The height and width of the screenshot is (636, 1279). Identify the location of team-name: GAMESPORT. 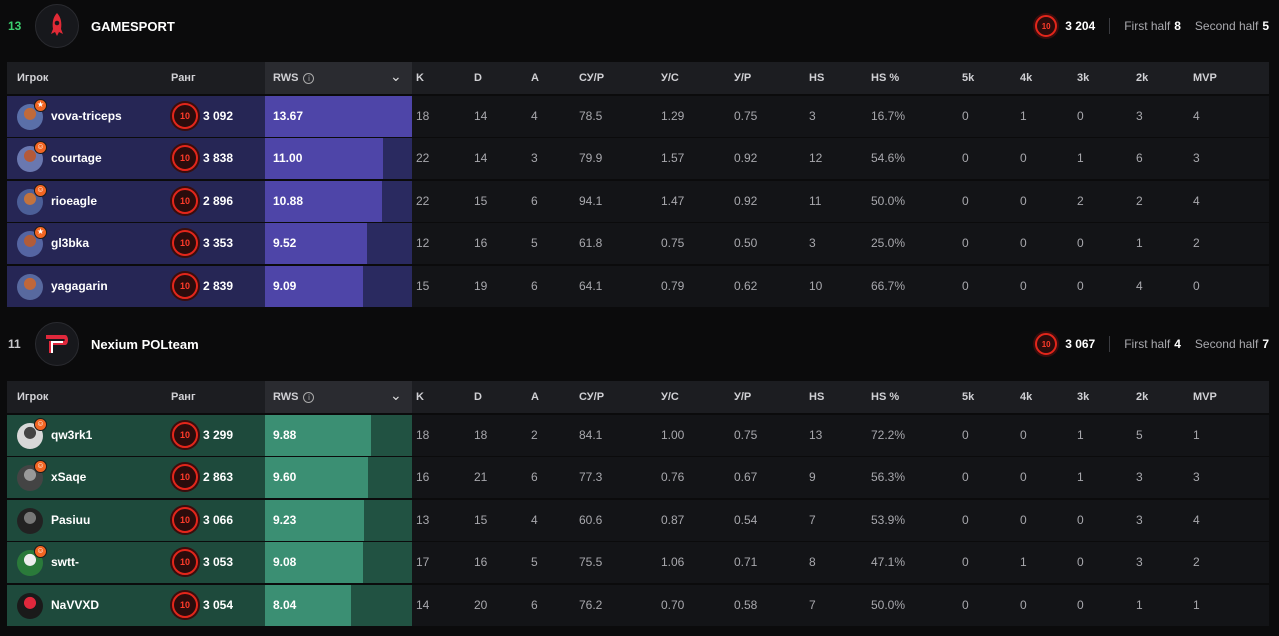
(133, 26).